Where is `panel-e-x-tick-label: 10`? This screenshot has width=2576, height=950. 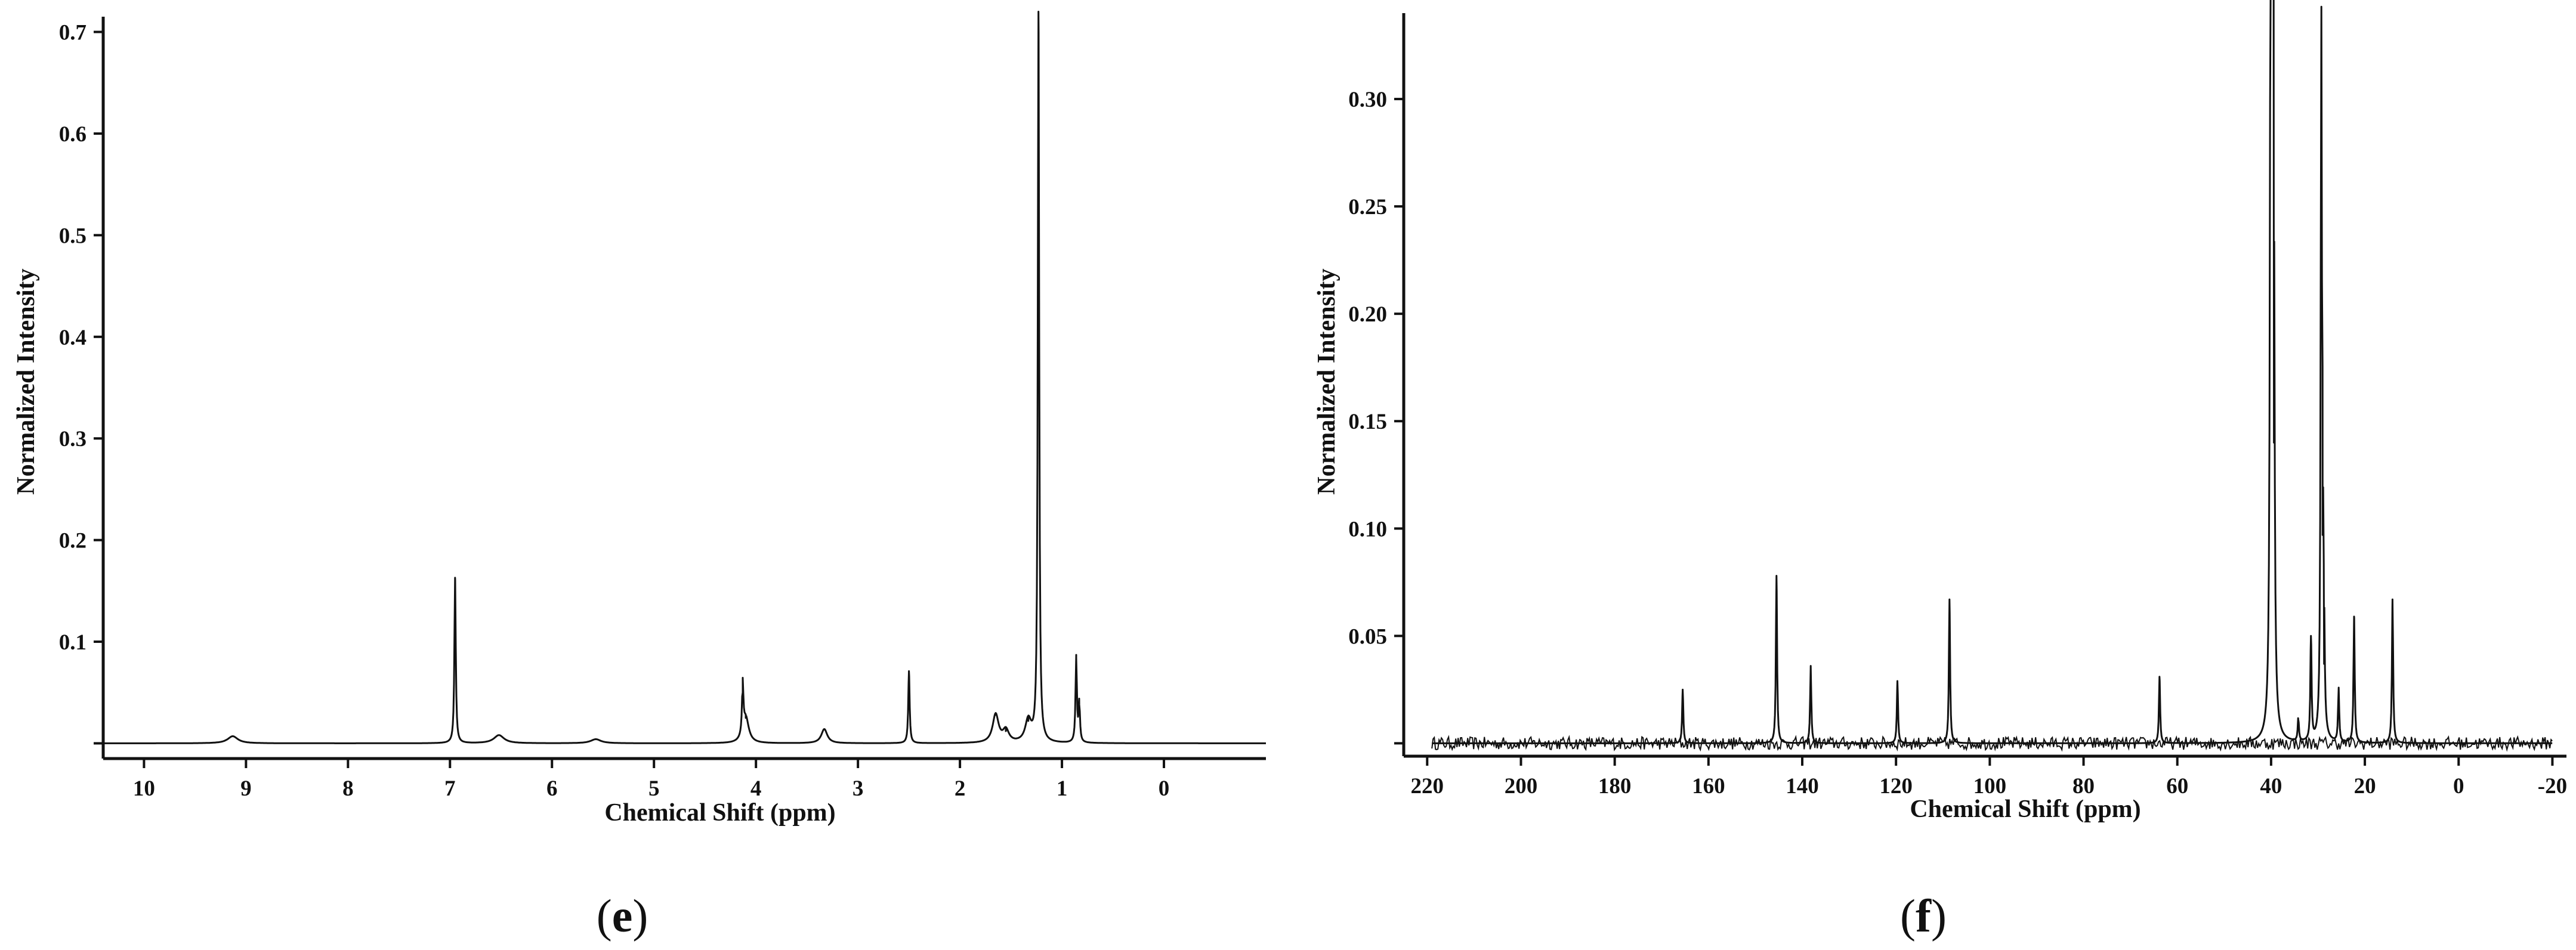 panel-e-x-tick-label: 10 is located at coordinates (144, 788).